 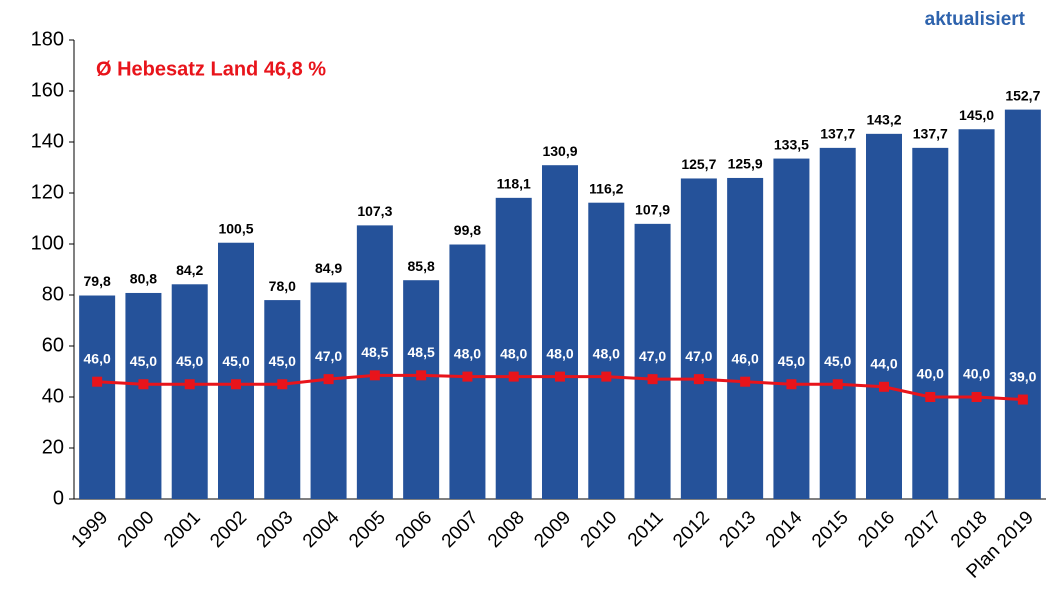 I want to click on x-tick-label: 2007, so click(x=460, y=529).